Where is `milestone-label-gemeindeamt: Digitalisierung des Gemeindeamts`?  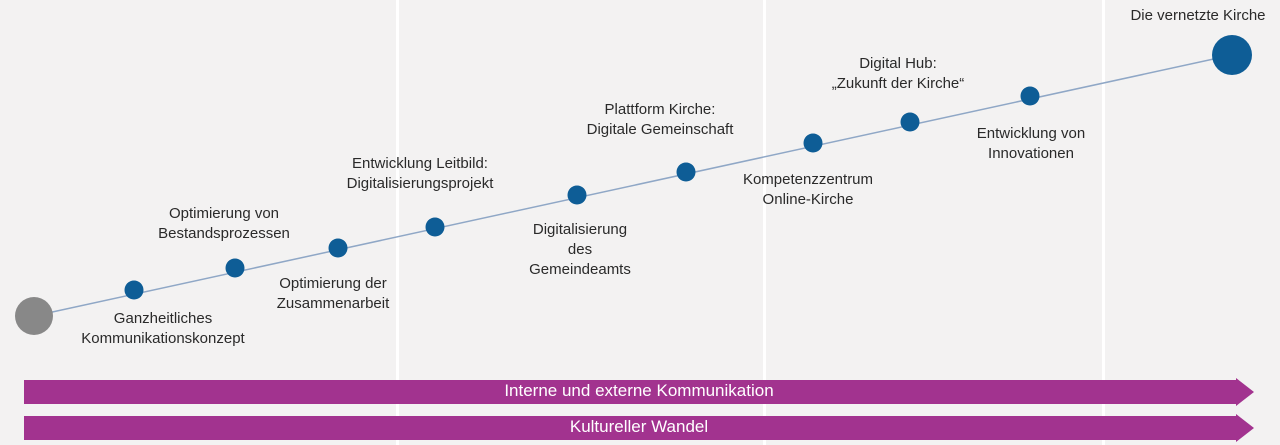
milestone-label-gemeindeamt: Digitalisierung des Gemeindeamts is located at coordinates (580, 250).